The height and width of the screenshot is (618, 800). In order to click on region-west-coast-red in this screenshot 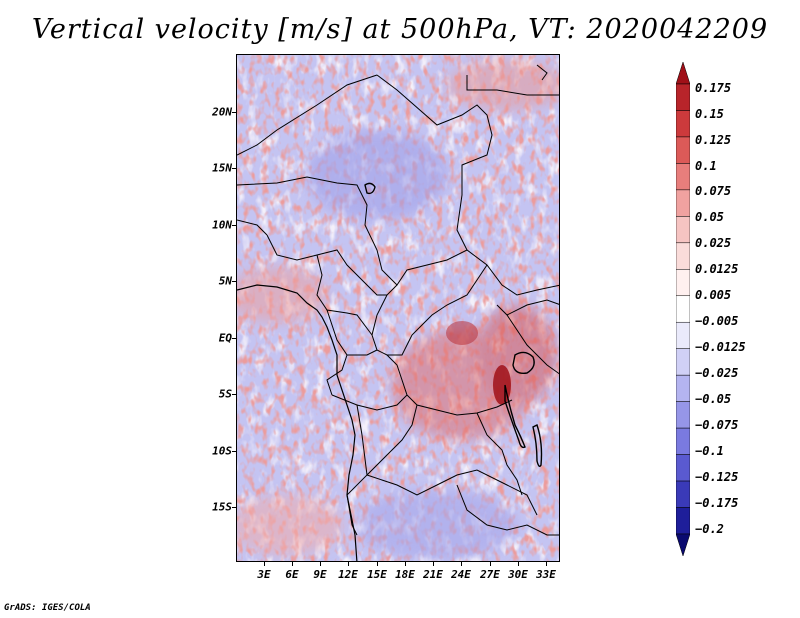, I will do `click(282, 295)`.